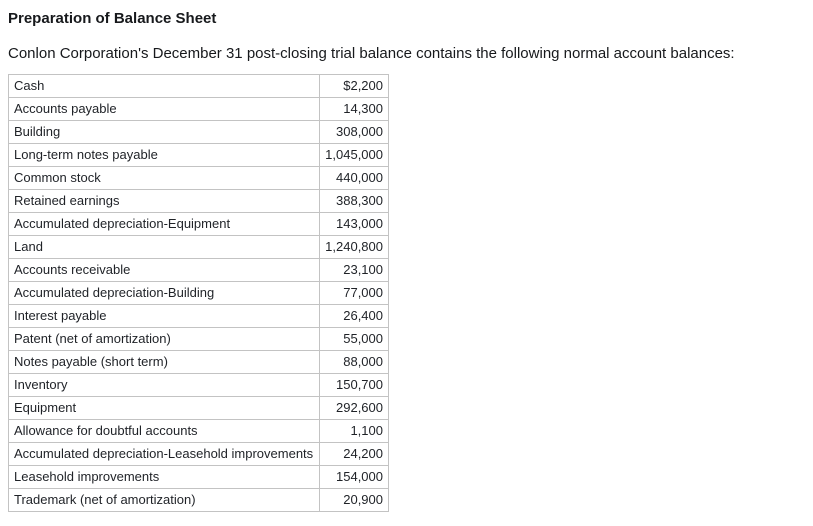 The image size is (813, 526). I want to click on table-row: Long-term notes payable 1,045,000, so click(198, 154).